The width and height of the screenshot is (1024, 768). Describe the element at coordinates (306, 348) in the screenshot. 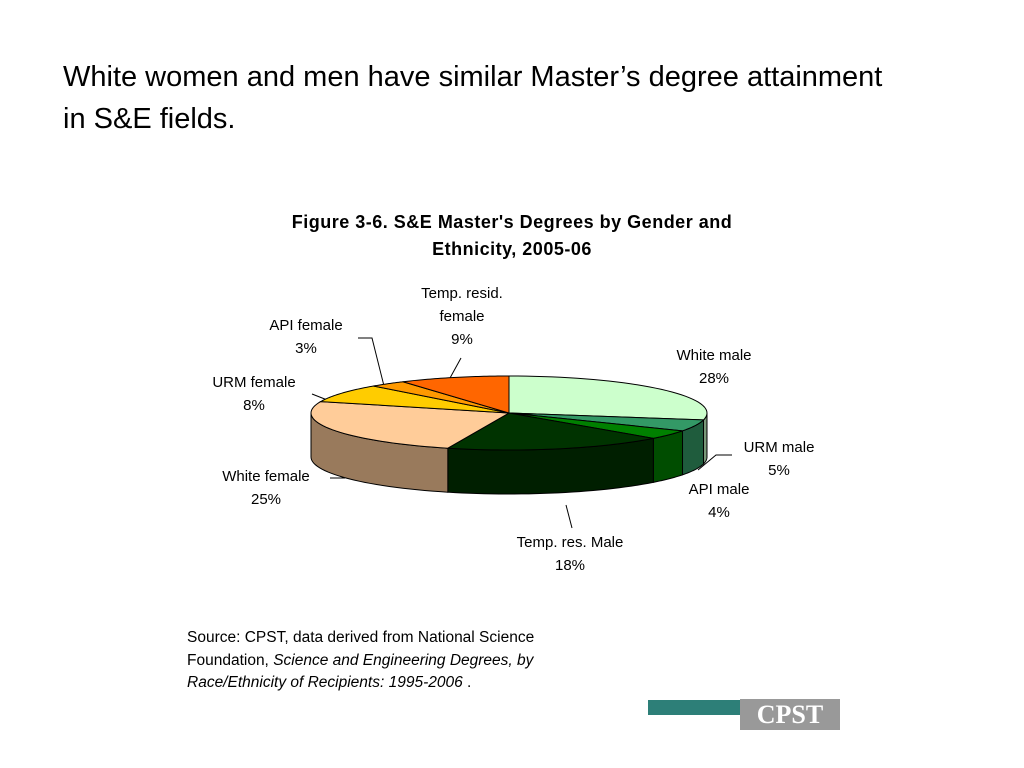

I see `slice-value: 3%` at that location.